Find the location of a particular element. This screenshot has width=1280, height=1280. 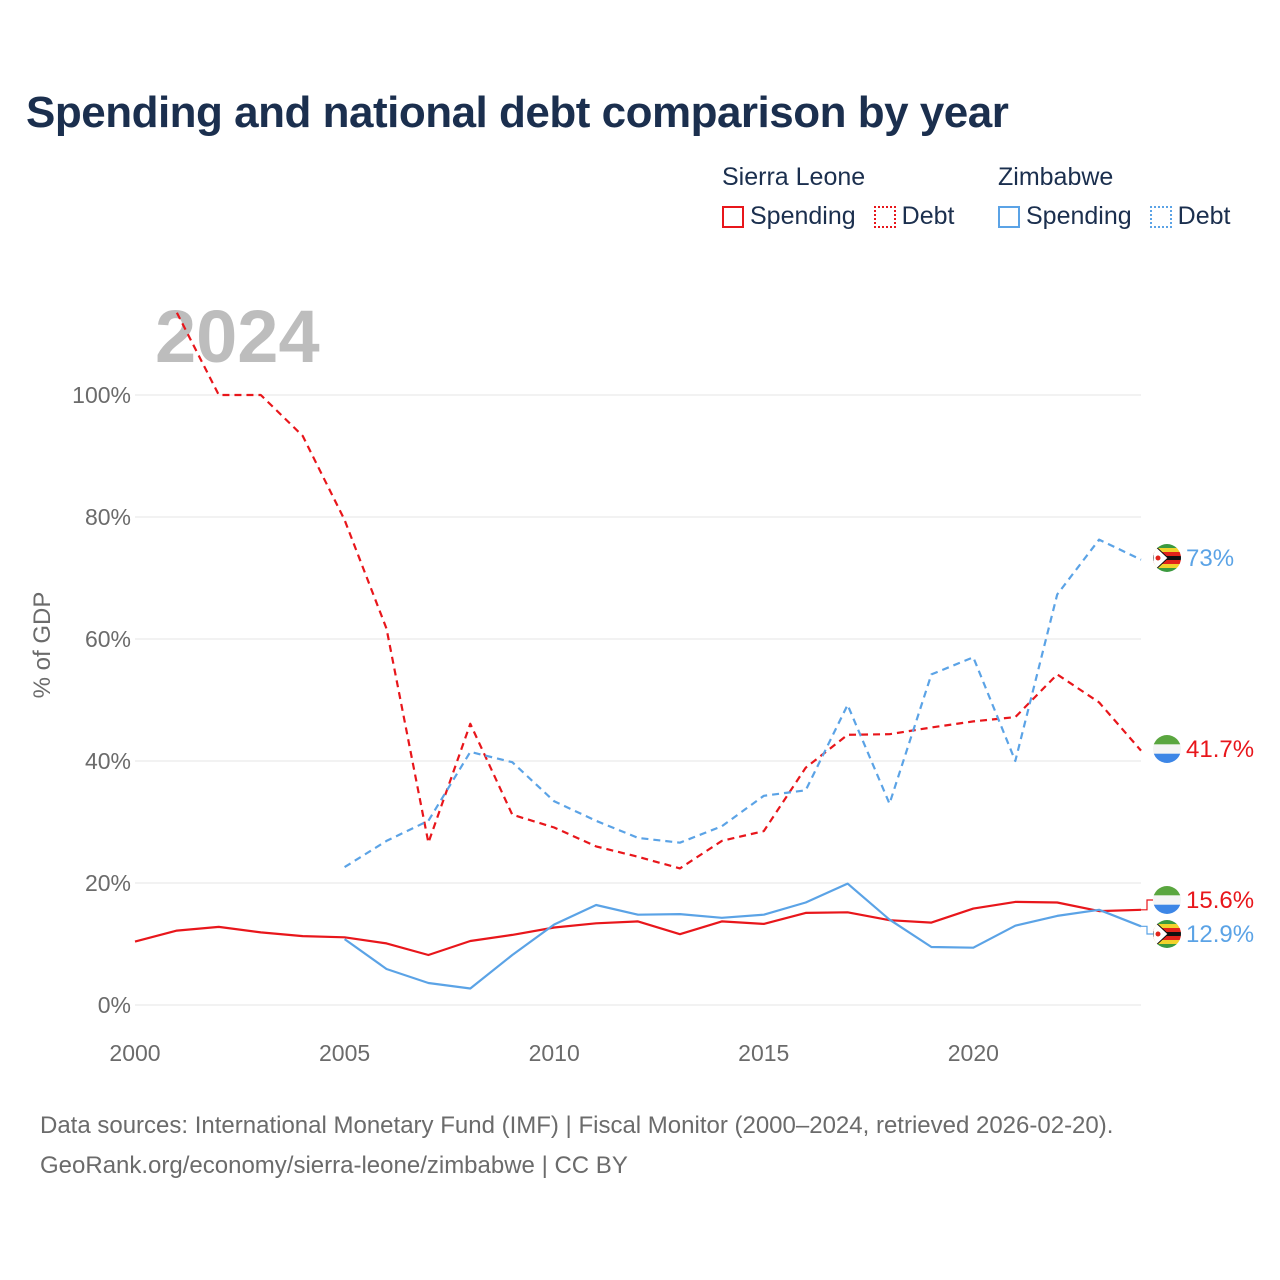

end-value-label: 12.9% is located at coordinates (1220, 934).